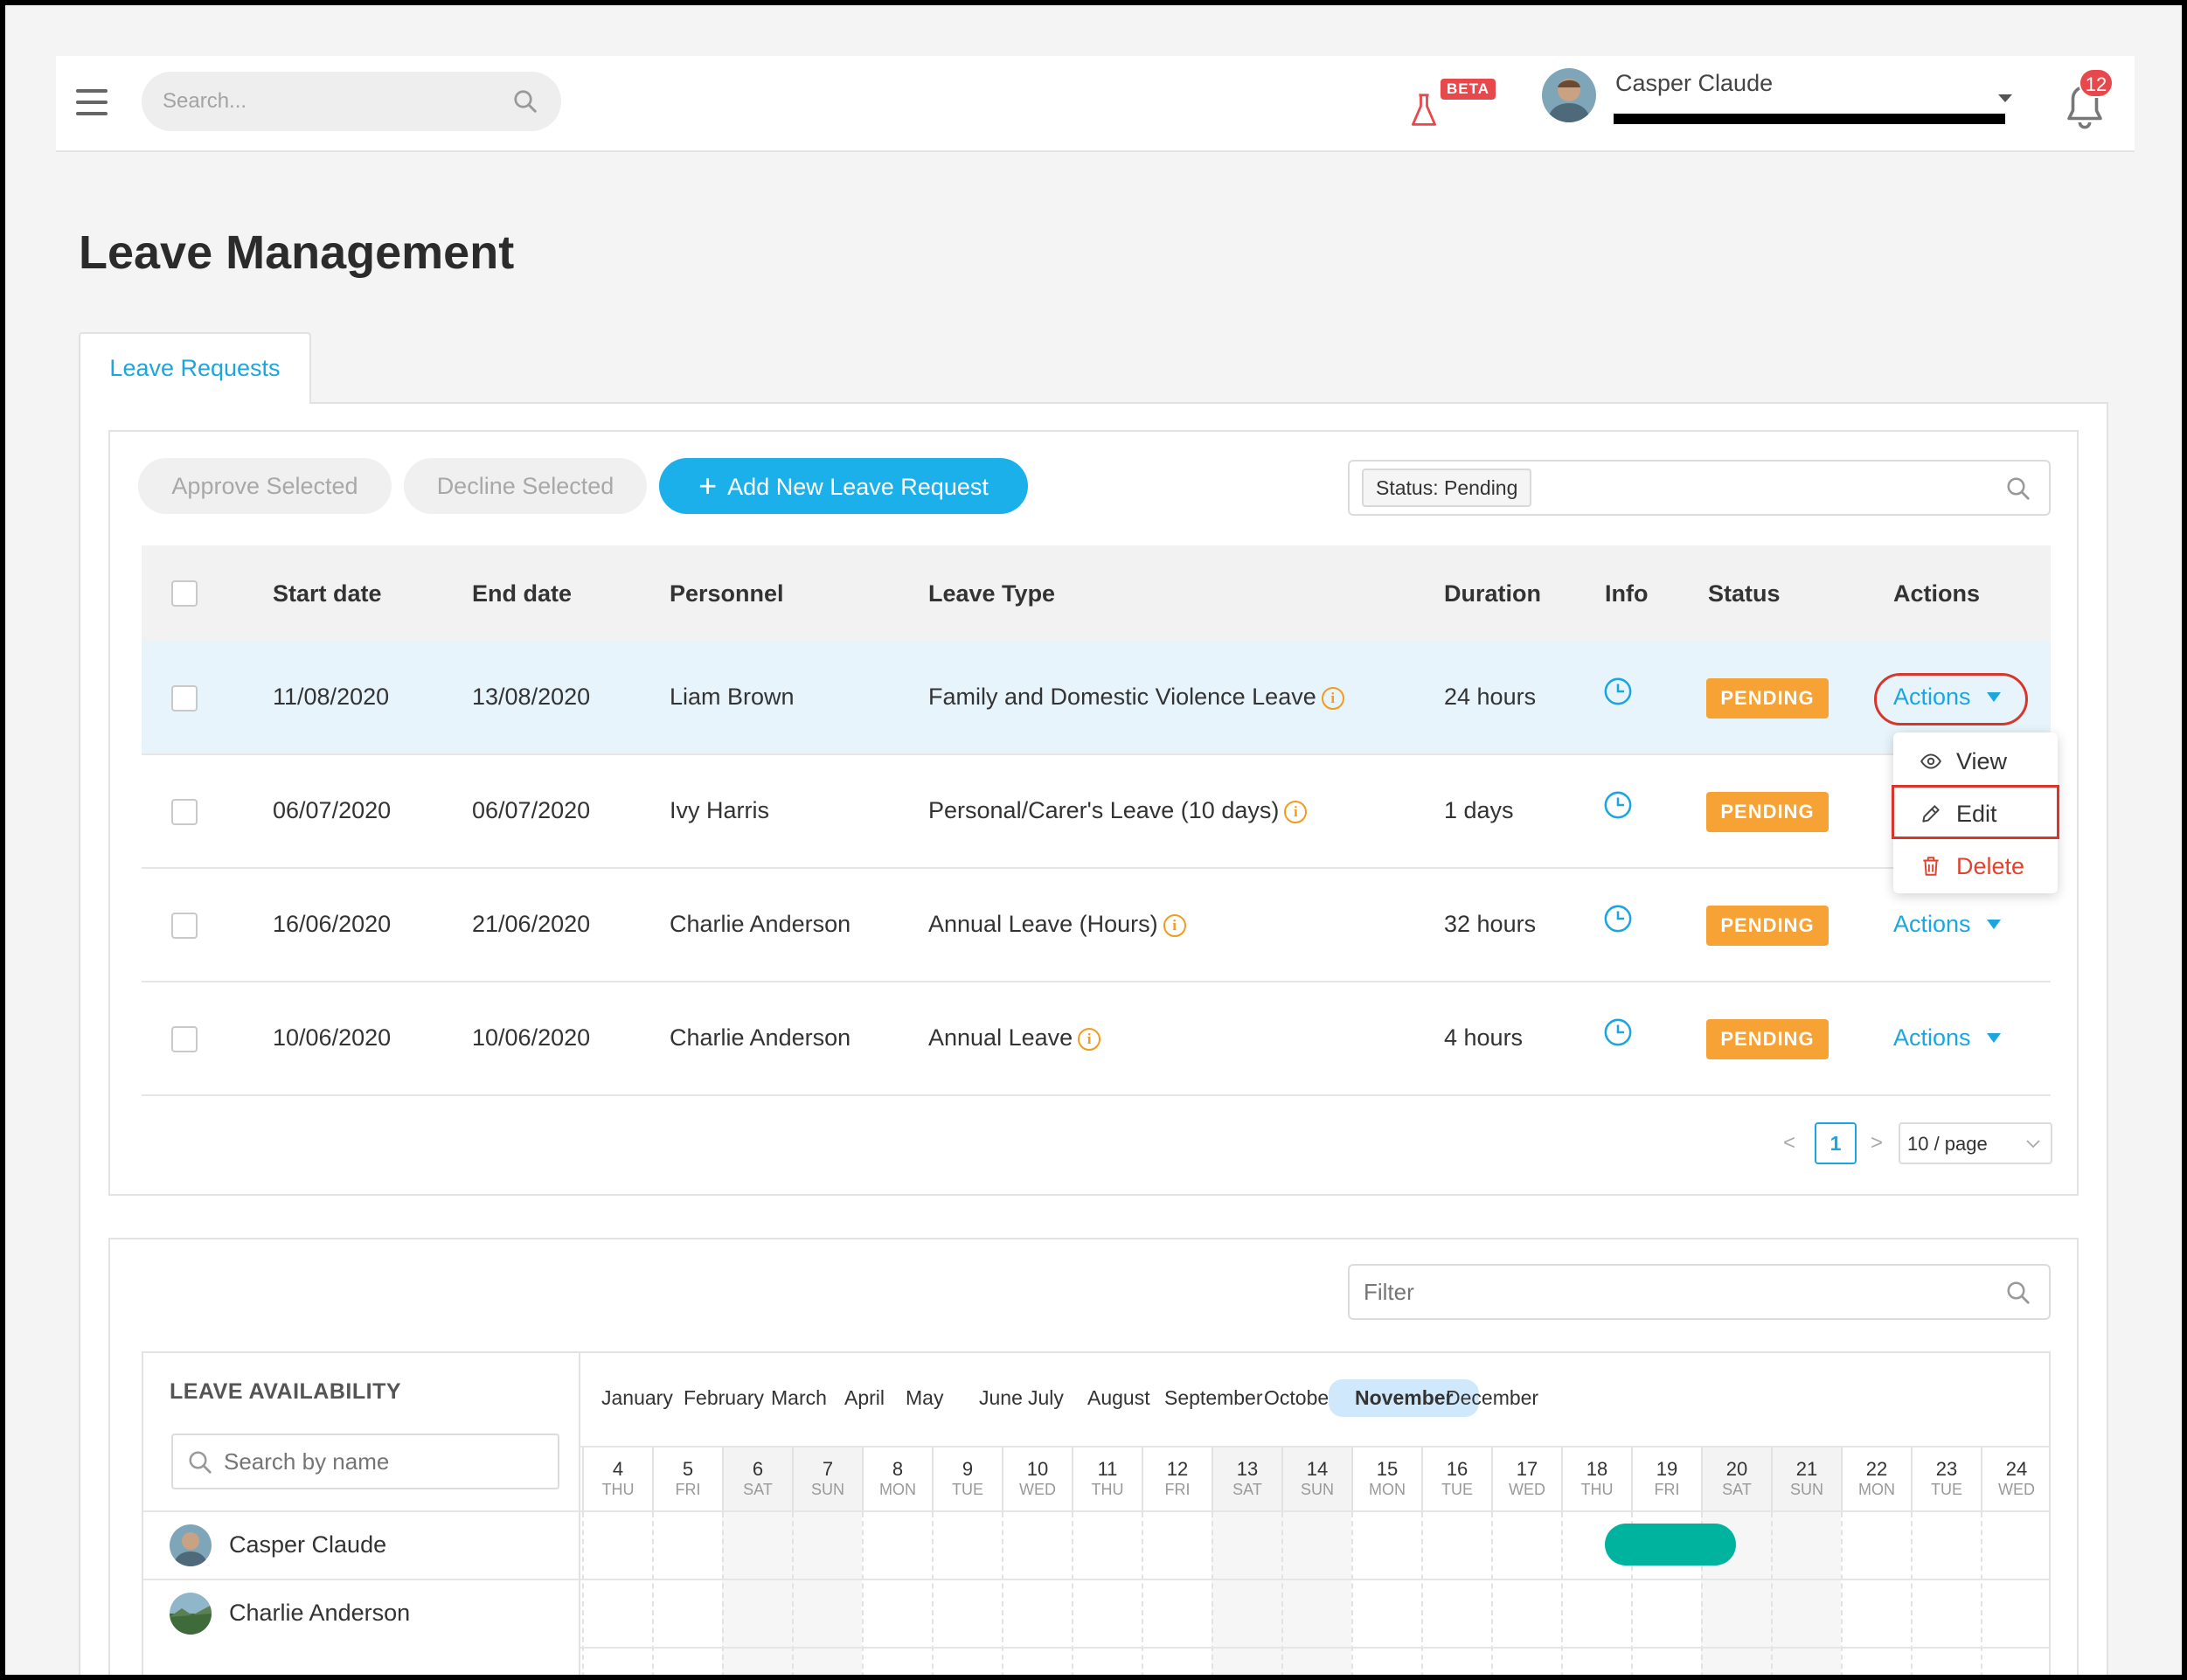 The height and width of the screenshot is (1680, 2187). What do you see at coordinates (1452, 105) in the screenshot?
I see `beta-features-button: BETA` at bounding box center [1452, 105].